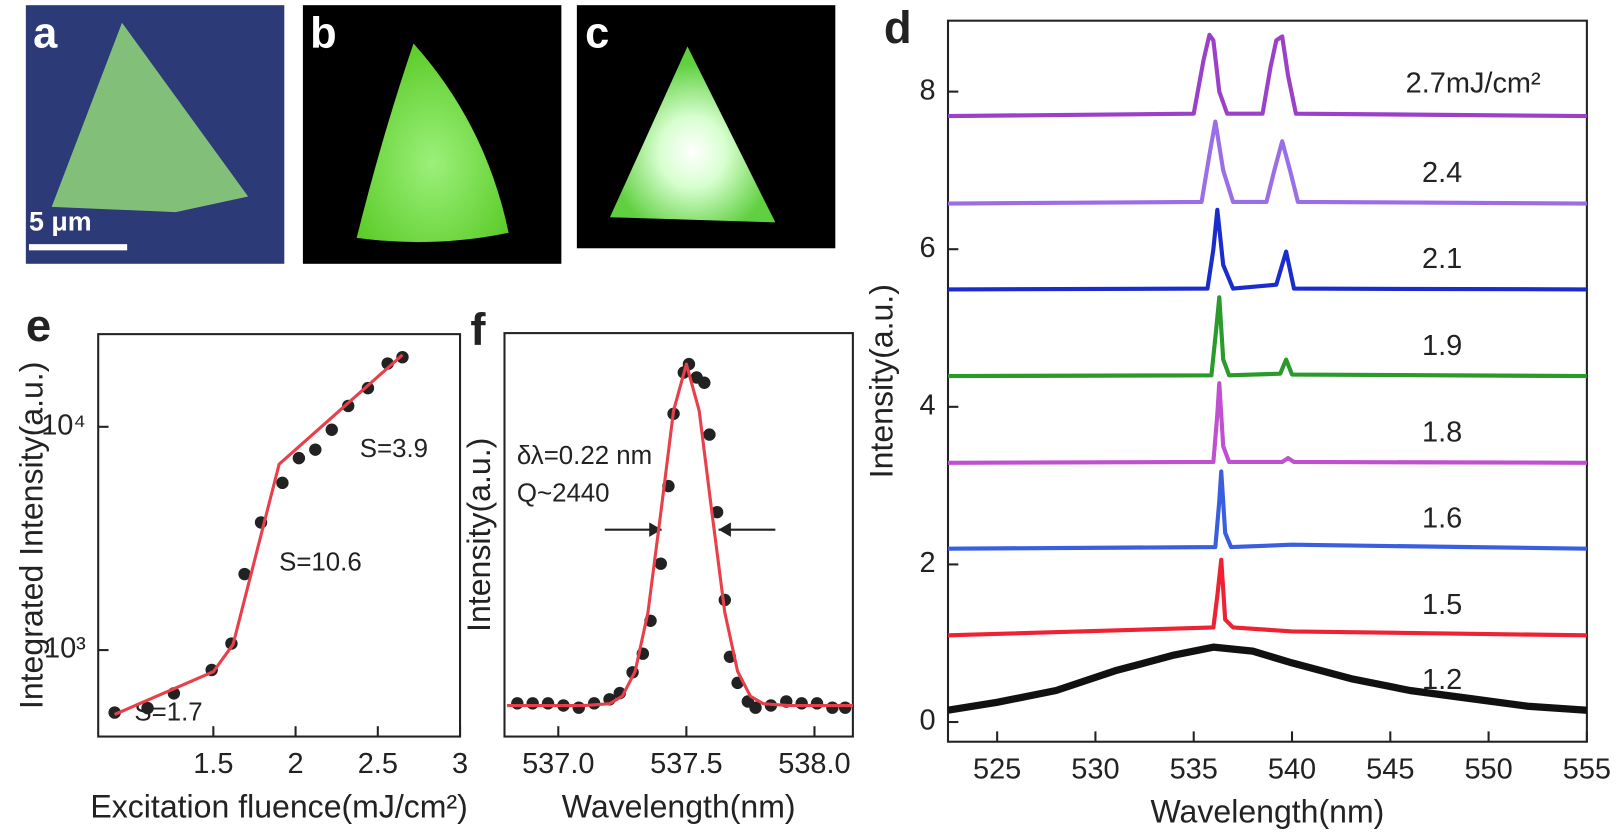 The width and height of the screenshot is (1621, 840). I want to click on panel-label: a, so click(45, 34).